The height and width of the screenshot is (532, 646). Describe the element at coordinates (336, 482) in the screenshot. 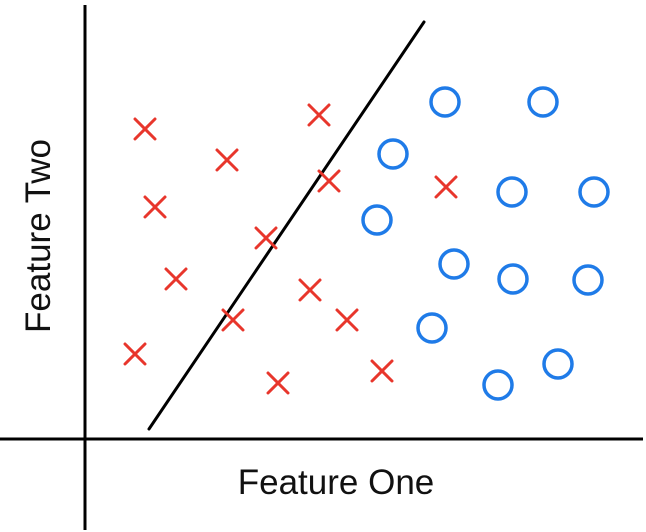

I see `x-axis-label: Feature One` at that location.